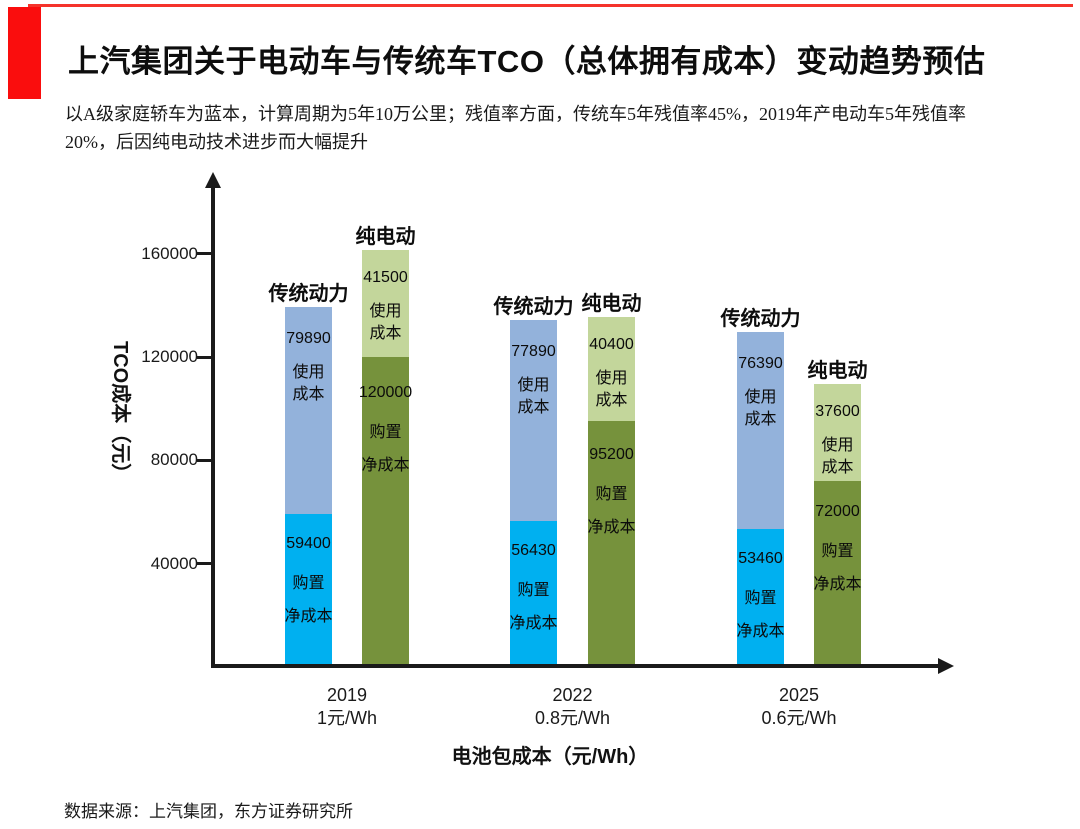  Describe the element at coordinates (169, 253) in the screenshot. I see `y-axis-tick-label: 160000` at that location.